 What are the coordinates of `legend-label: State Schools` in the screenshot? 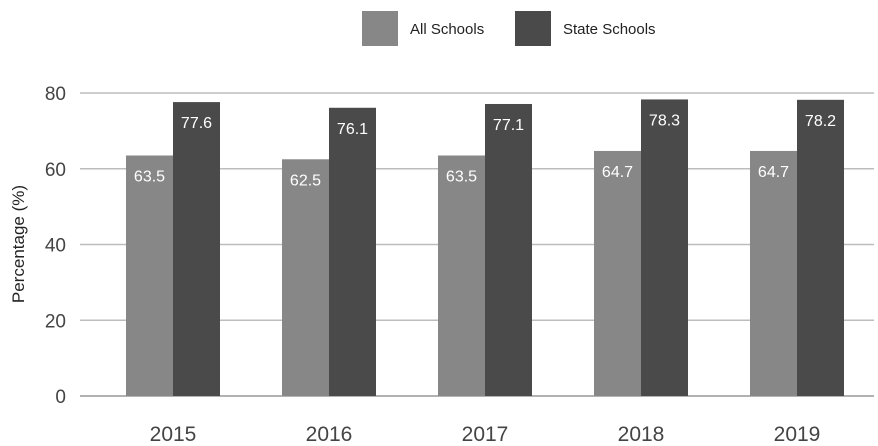 It's located at (609, 29).